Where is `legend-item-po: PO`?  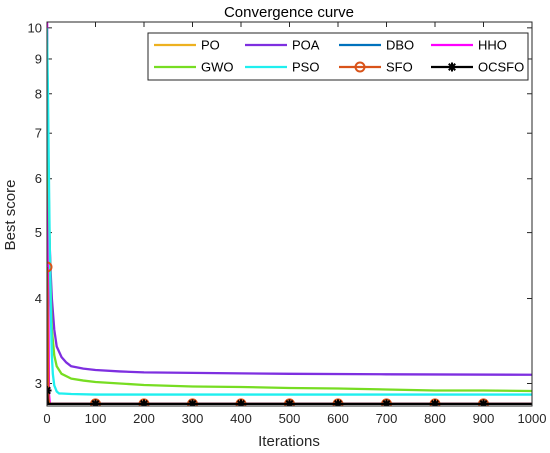 legend-item-po: PO is located at coordinates (187, 45).